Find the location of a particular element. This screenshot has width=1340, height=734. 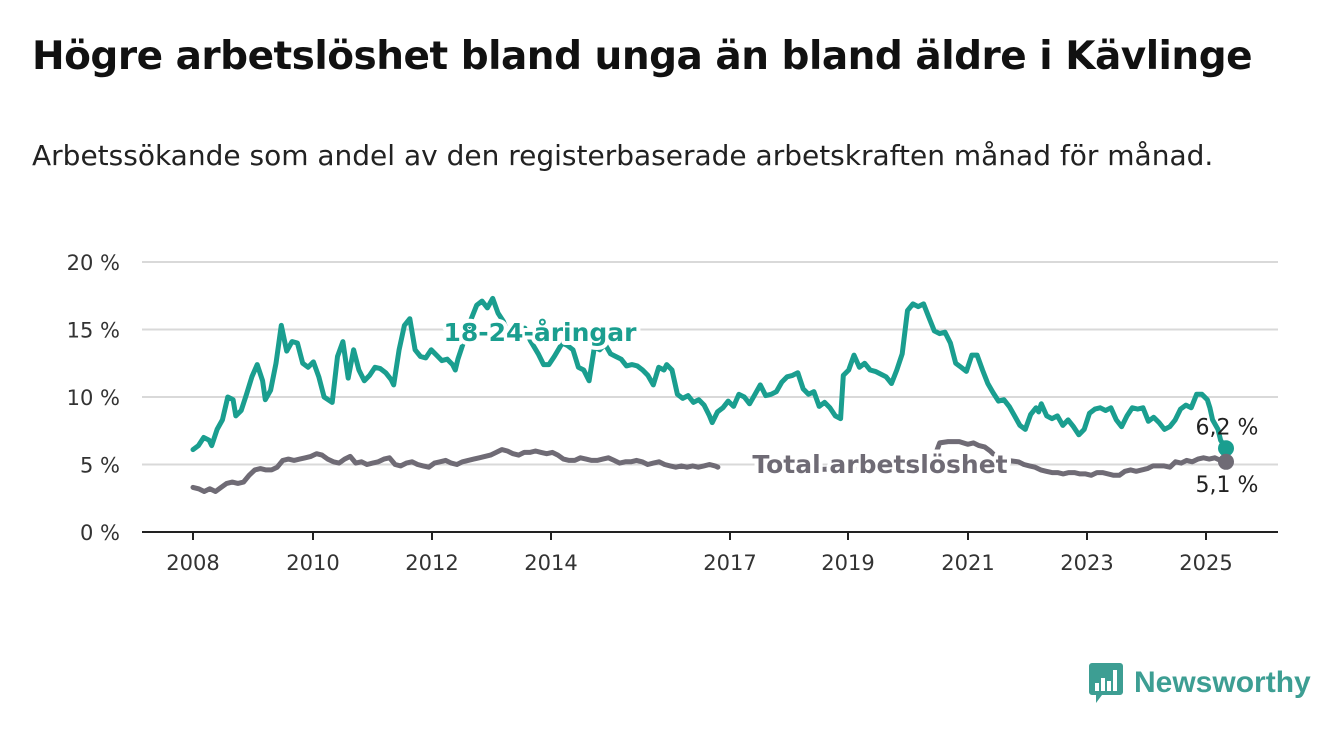

series-label-total: Total arbetslöshet is located at coordinates (879, 464).